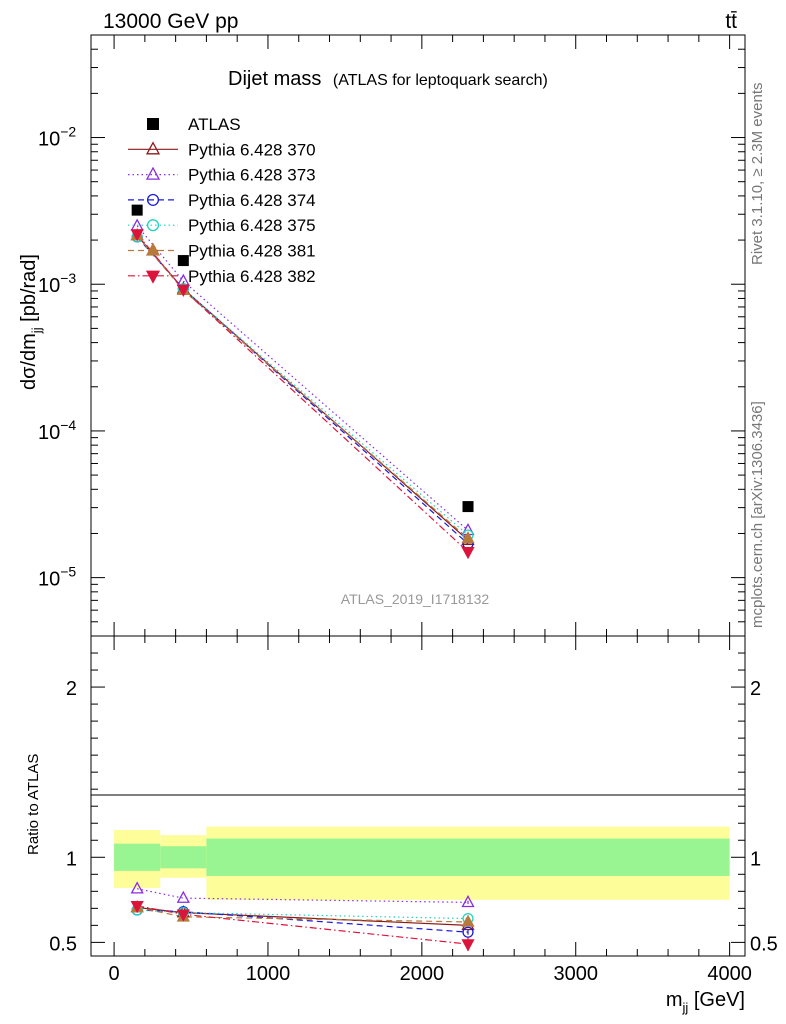  Describe the element at coordinates (252, 175) in the screenshot. I see `legend-label-pythia-6-428-373: Pythia 6.428 373` at that location.